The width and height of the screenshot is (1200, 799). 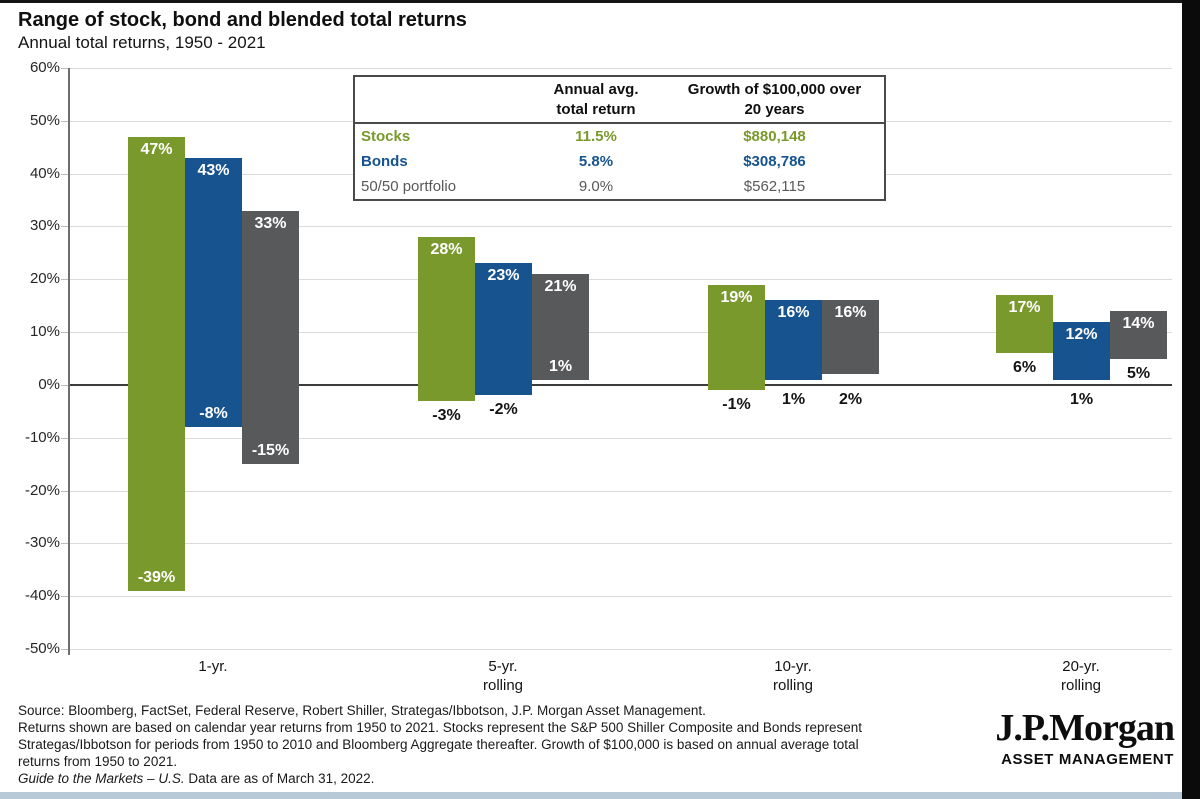 I want to click on y-axis-label--40: -40%, so click(x=42, y=595).